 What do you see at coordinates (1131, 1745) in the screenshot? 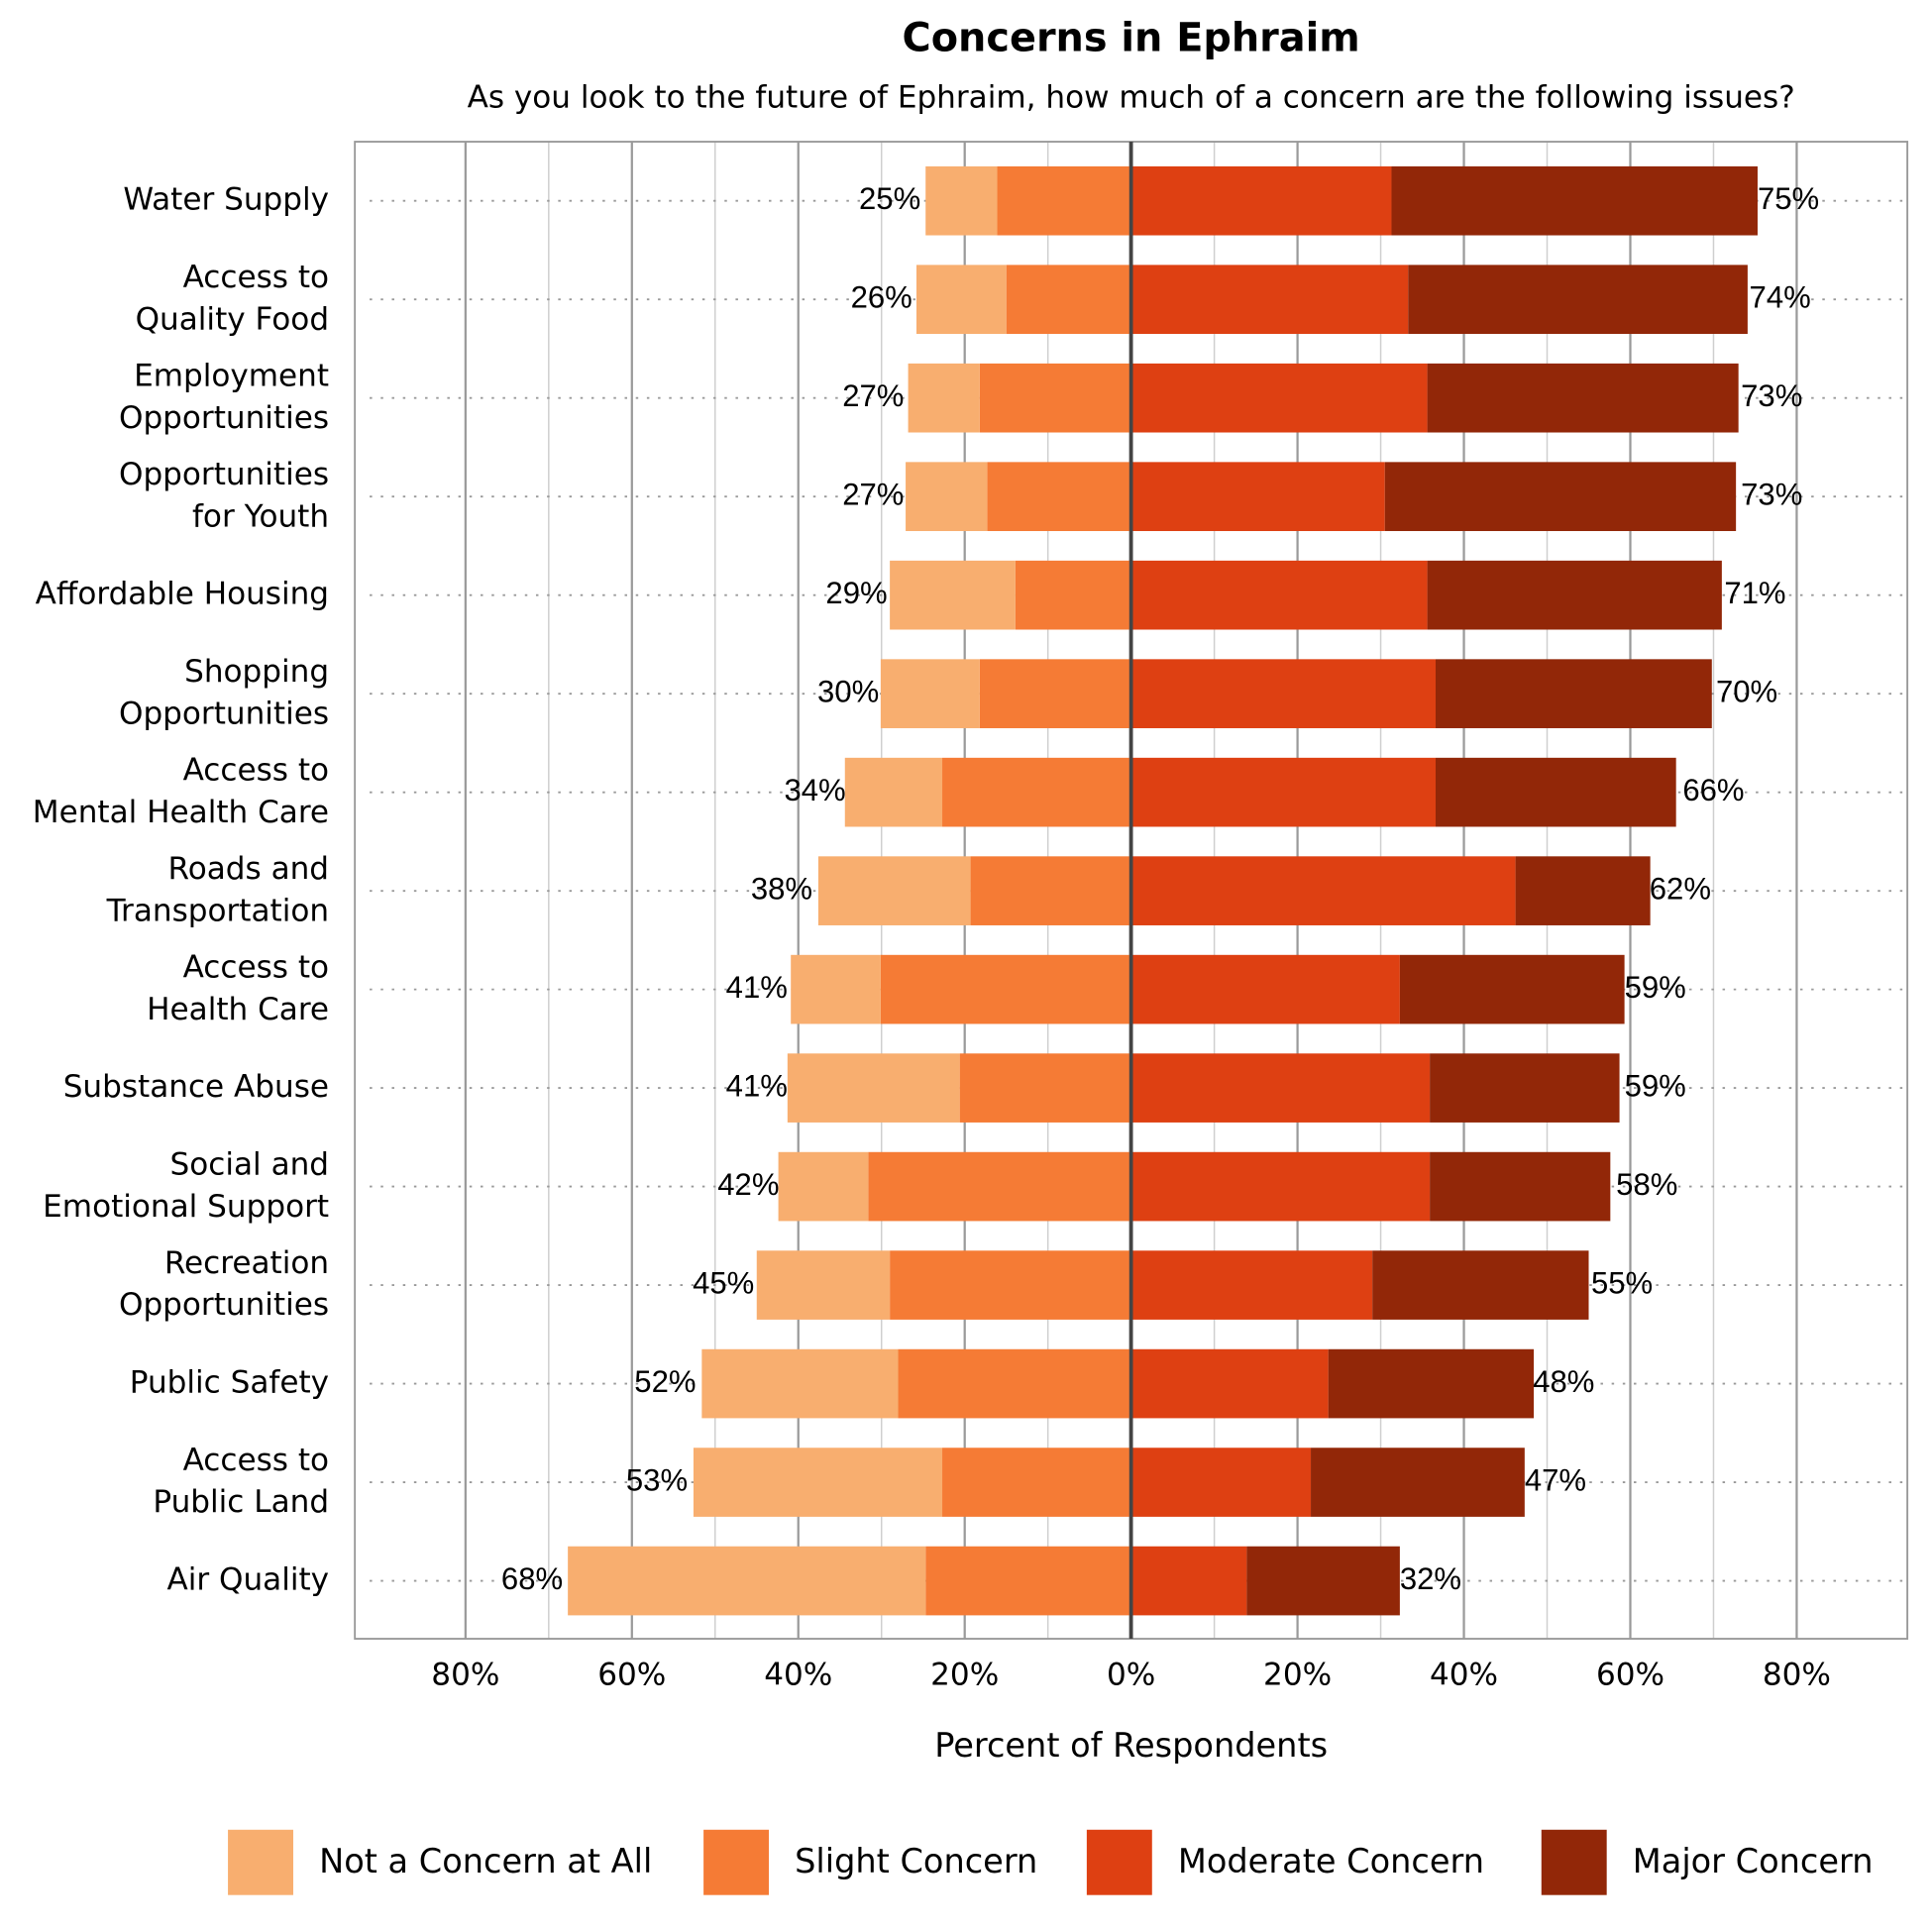
I see `x-axis-title: Percent of Respondents` at bounding box center [1131, 1745].